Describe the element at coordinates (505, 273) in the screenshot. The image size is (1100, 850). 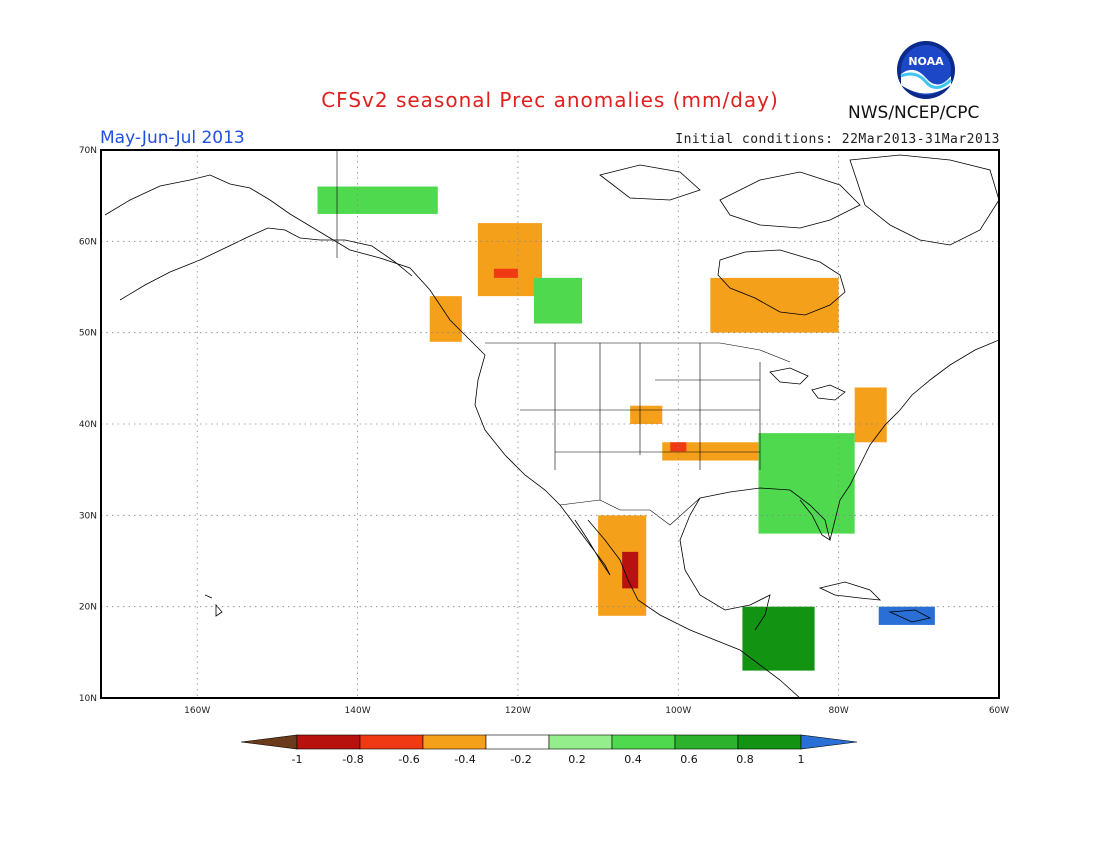
I see `anomaly-region-central-canada-west-core` at that location.